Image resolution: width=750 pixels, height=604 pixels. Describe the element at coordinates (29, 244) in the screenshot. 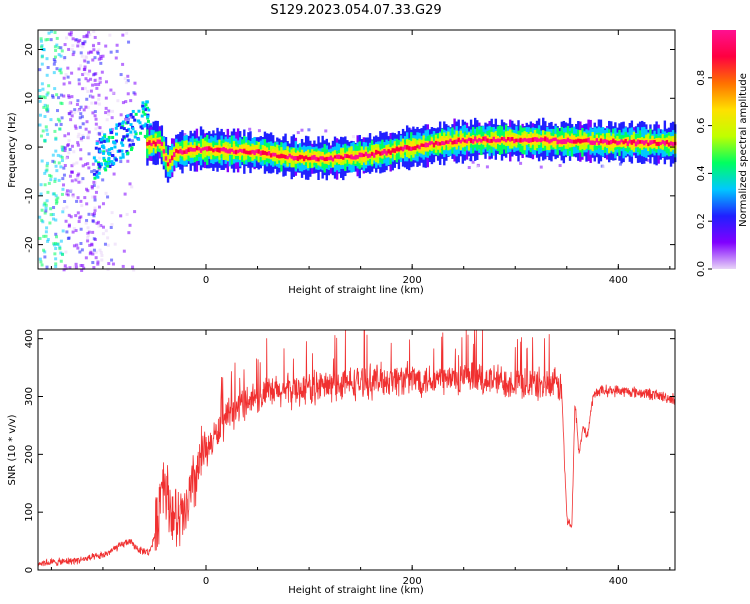

I see `spectrogram-y-tick-label: -20` at that location.